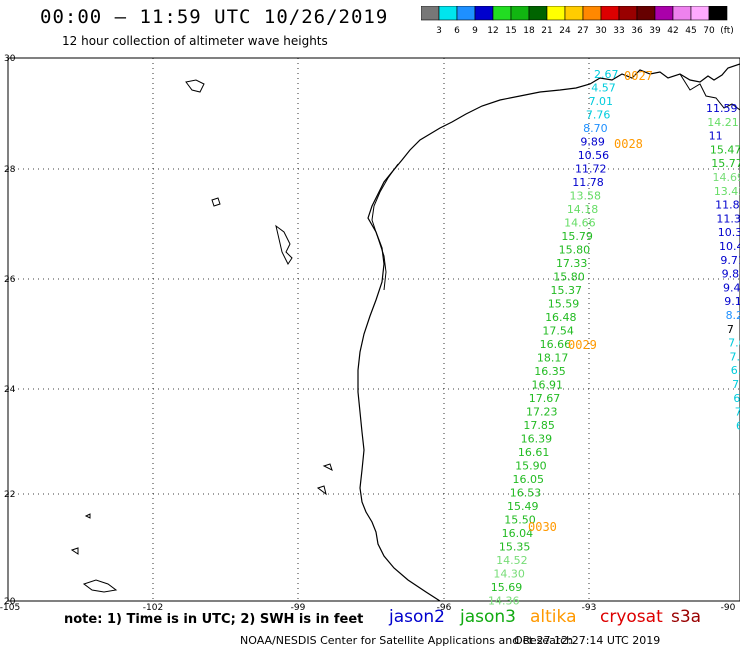 The height and width of the screenshot is (650, 740). What do you see at coordinates (564, 304) in the screenshot?
I see `swh-reading: 15.59` at bounding box center [564, 304].